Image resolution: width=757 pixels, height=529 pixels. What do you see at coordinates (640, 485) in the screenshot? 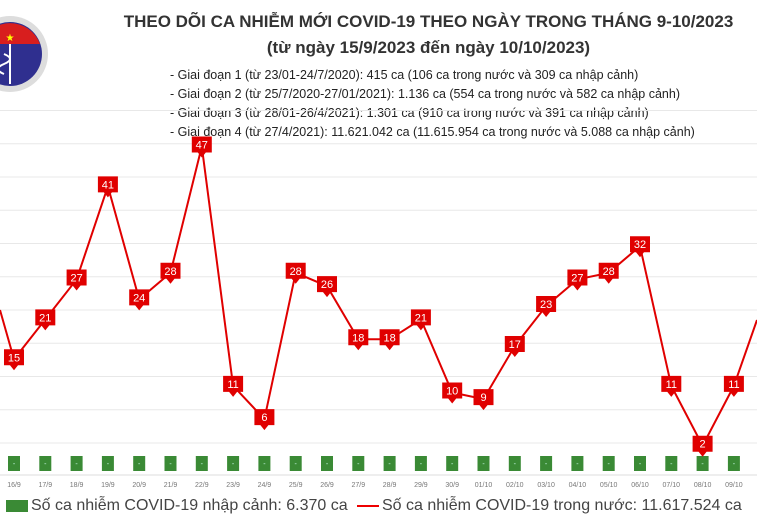
I see `x-tick-label: 06/10` at bounding box center [640, 485].